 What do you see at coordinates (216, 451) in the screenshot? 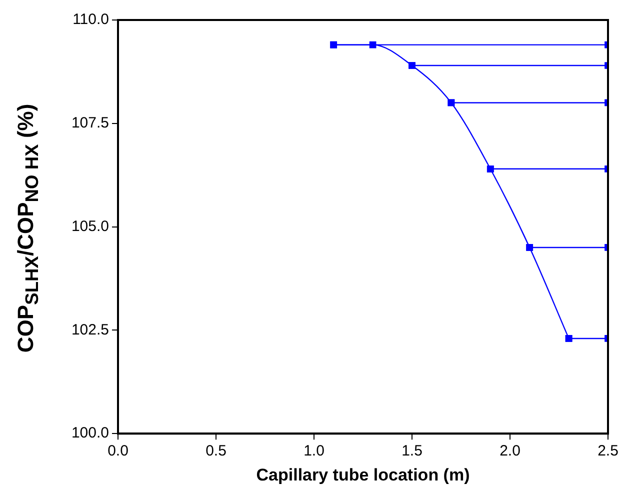
I see `x-tick-label: 0.5` at bounding box center [216, 451].